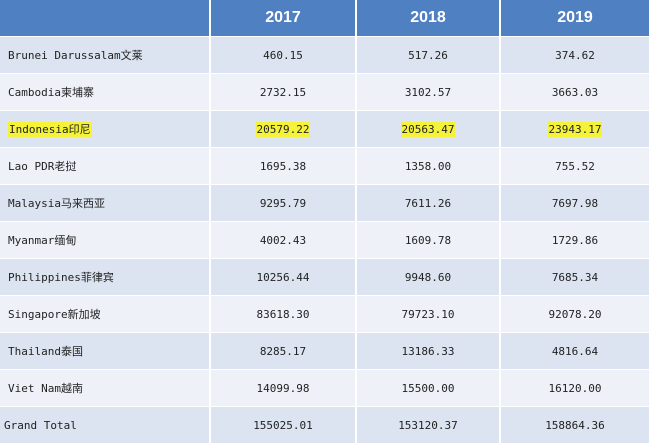 The height and width of the screenshot is (443, 649). I want to click on value-2019: 4816.64, so click(574, 351).